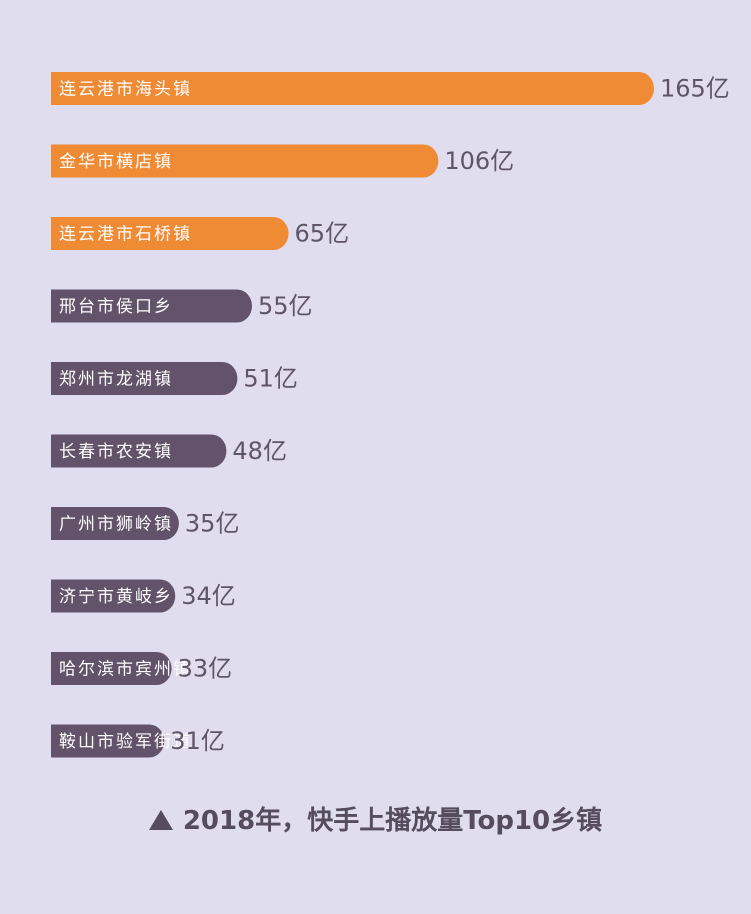 The image size is (751, 914). I want to click on category-label-5: 郑州市龙湖镇, so click(116, 380).